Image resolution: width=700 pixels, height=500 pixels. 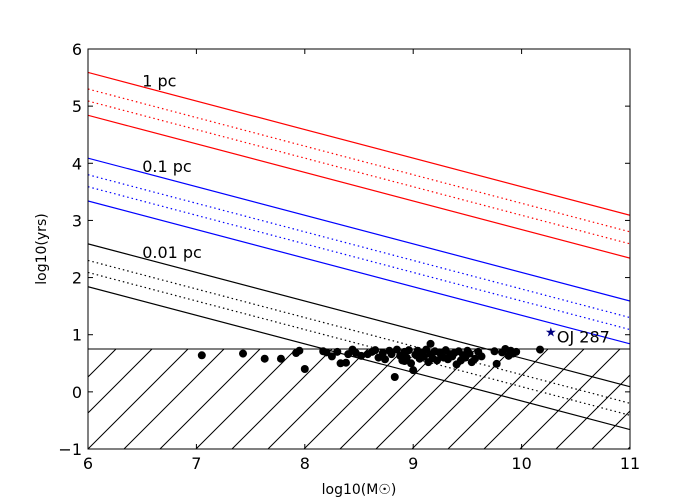 What do you see at coordinates (77, 392) in the screenshot?
I see `y-tick-label: 0` at bounding box center [77, 392].